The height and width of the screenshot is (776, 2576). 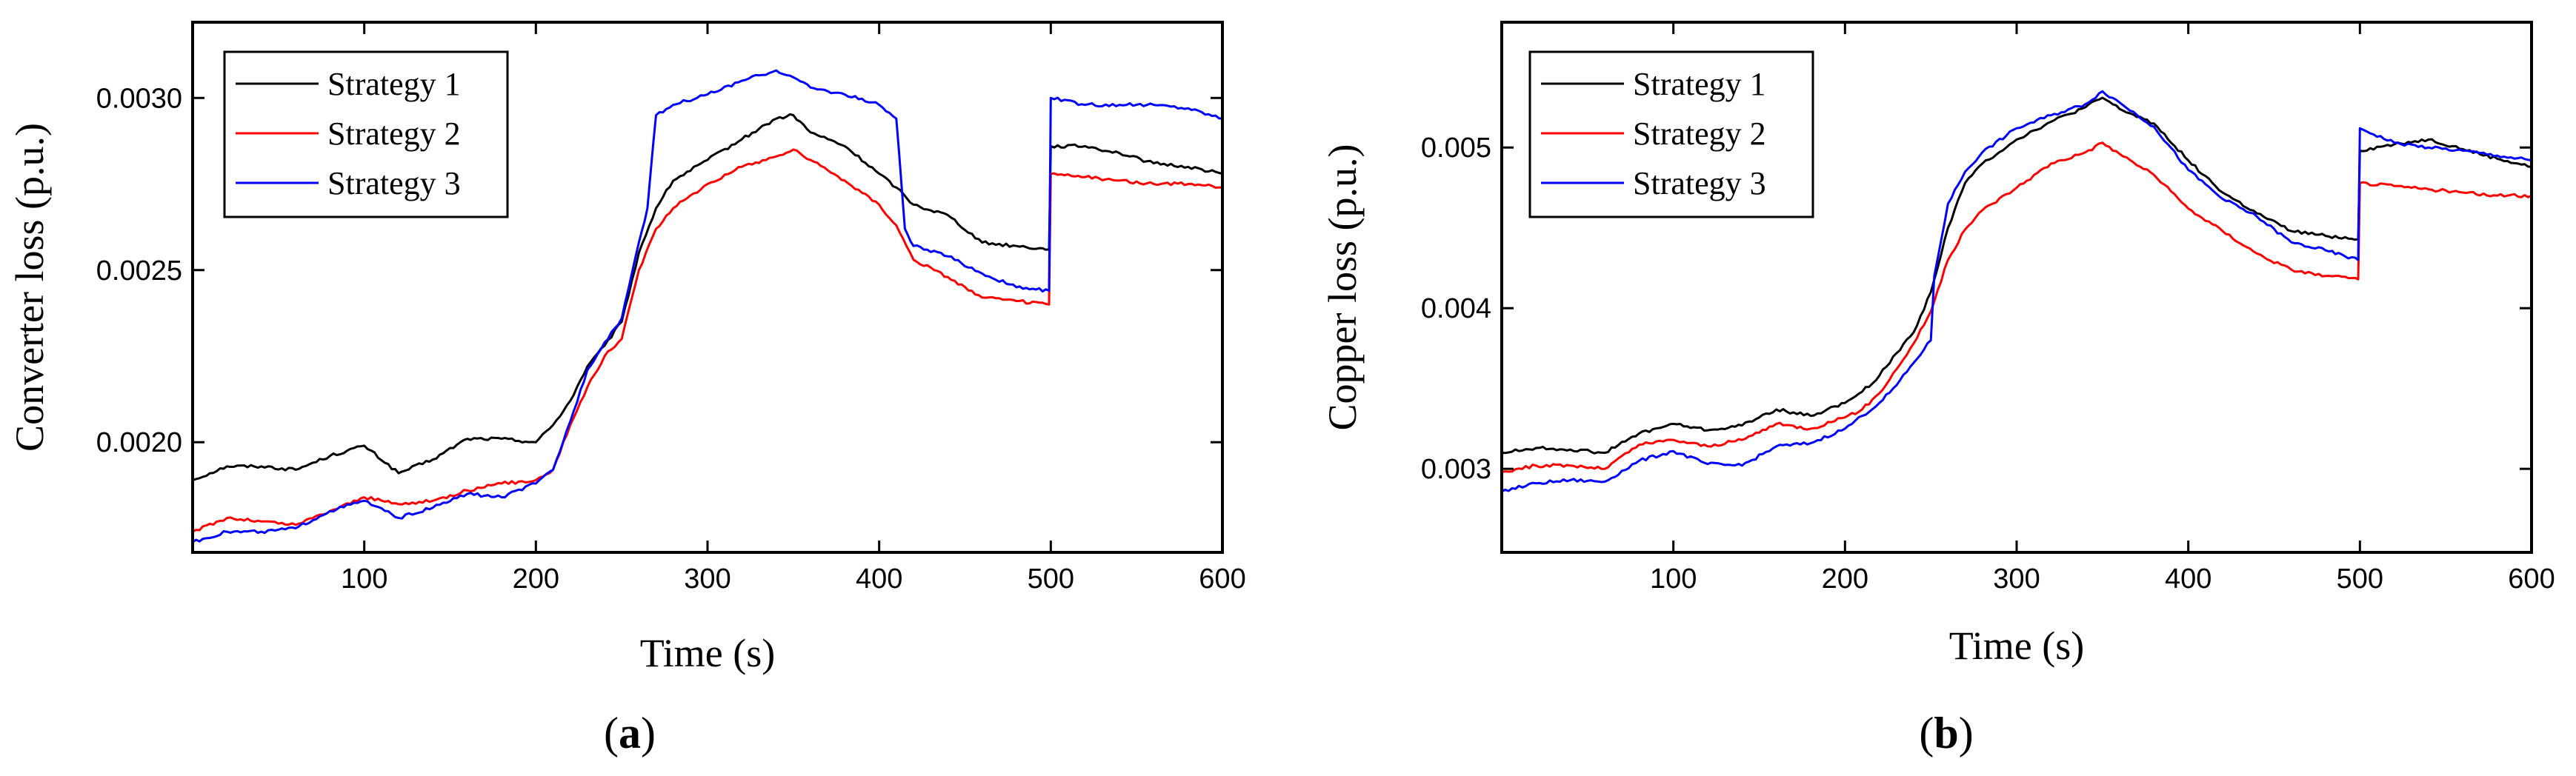 I want to click on panel-a-x-tick-label: 600, so click(x=1222, y=579).